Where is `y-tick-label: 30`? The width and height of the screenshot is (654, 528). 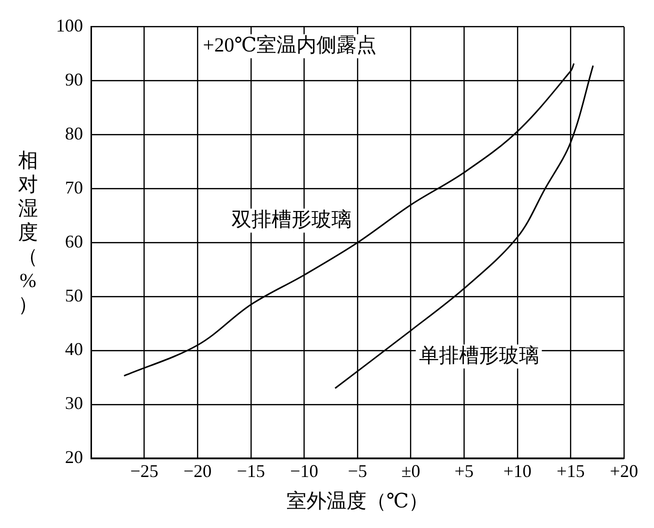 y-tick-label: 30 is located at coordinates (74, 403).